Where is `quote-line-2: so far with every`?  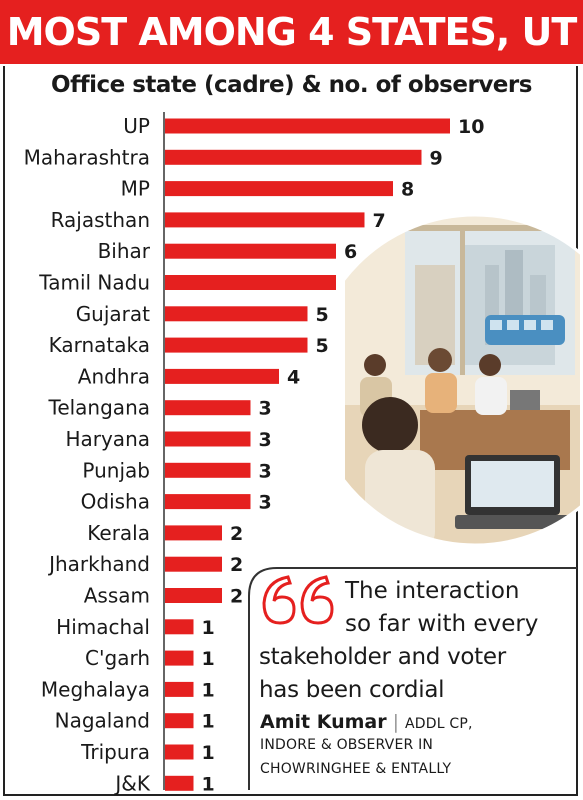 quote-line-2: so far with every is located at coordinates (442, 624).